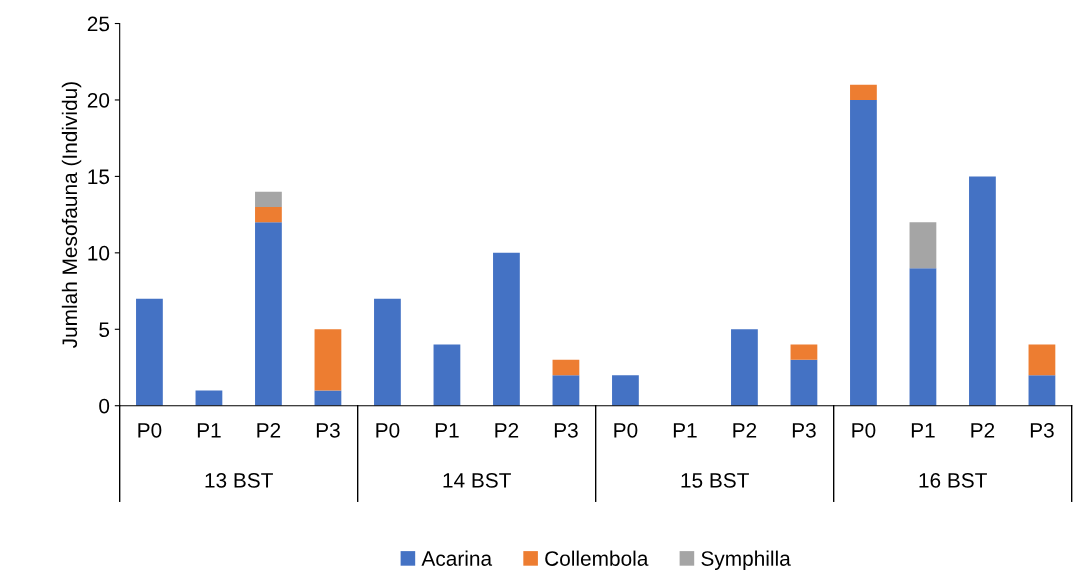  I want to click on text: 13 BST, so click(239, 480).